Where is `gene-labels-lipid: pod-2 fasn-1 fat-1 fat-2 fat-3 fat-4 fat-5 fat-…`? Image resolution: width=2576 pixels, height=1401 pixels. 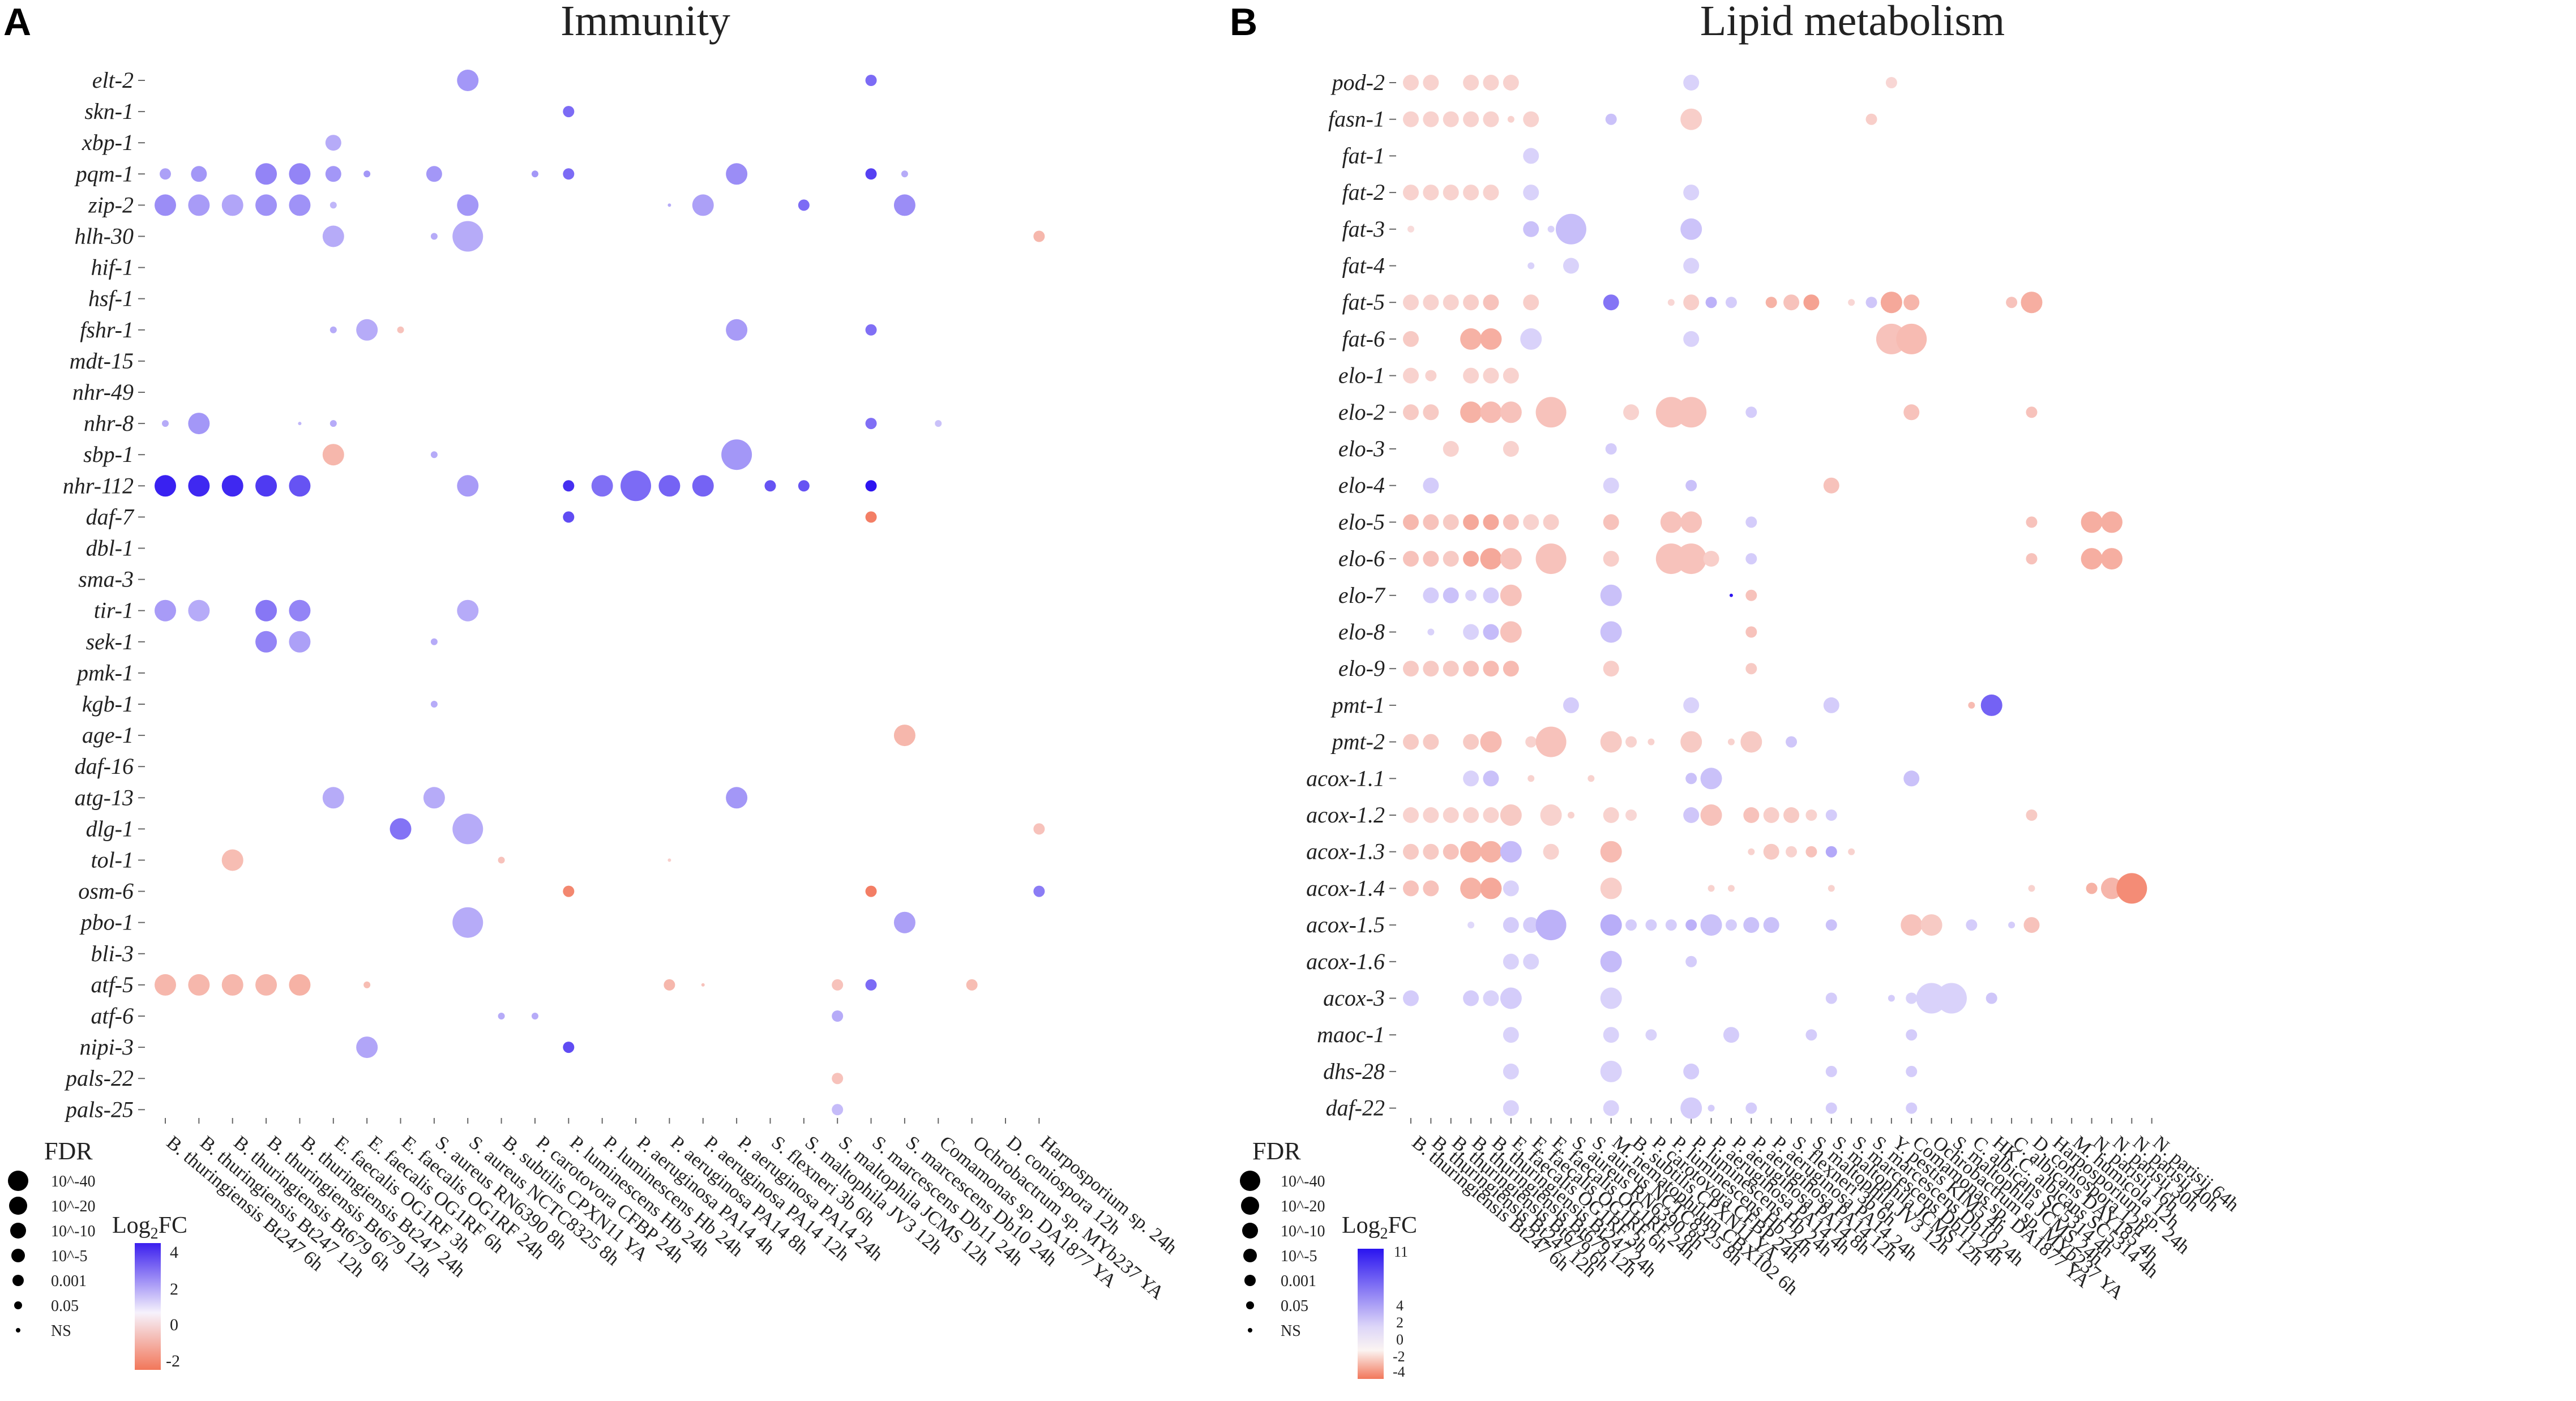
gene-labels-lipid: pod-2 fasn-1 fat-1 fat-2 fat-3 fat-4 fat-5 fat-… is located at coordinates (1351, 595).